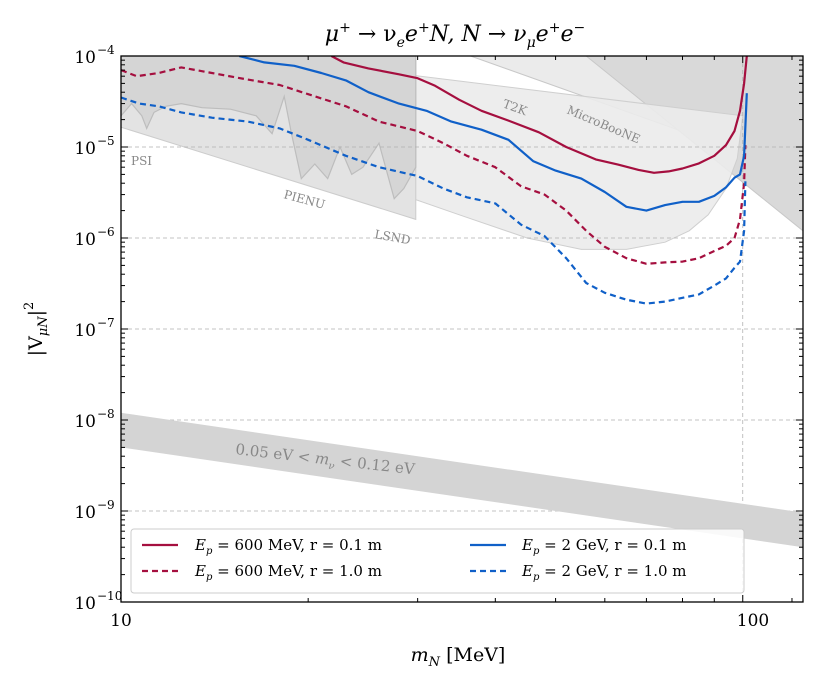  What do you see at coordinates (392, 237) in the screenshot?
I see `region-label-lsnd: LSND` at bounding box center [392, 237].